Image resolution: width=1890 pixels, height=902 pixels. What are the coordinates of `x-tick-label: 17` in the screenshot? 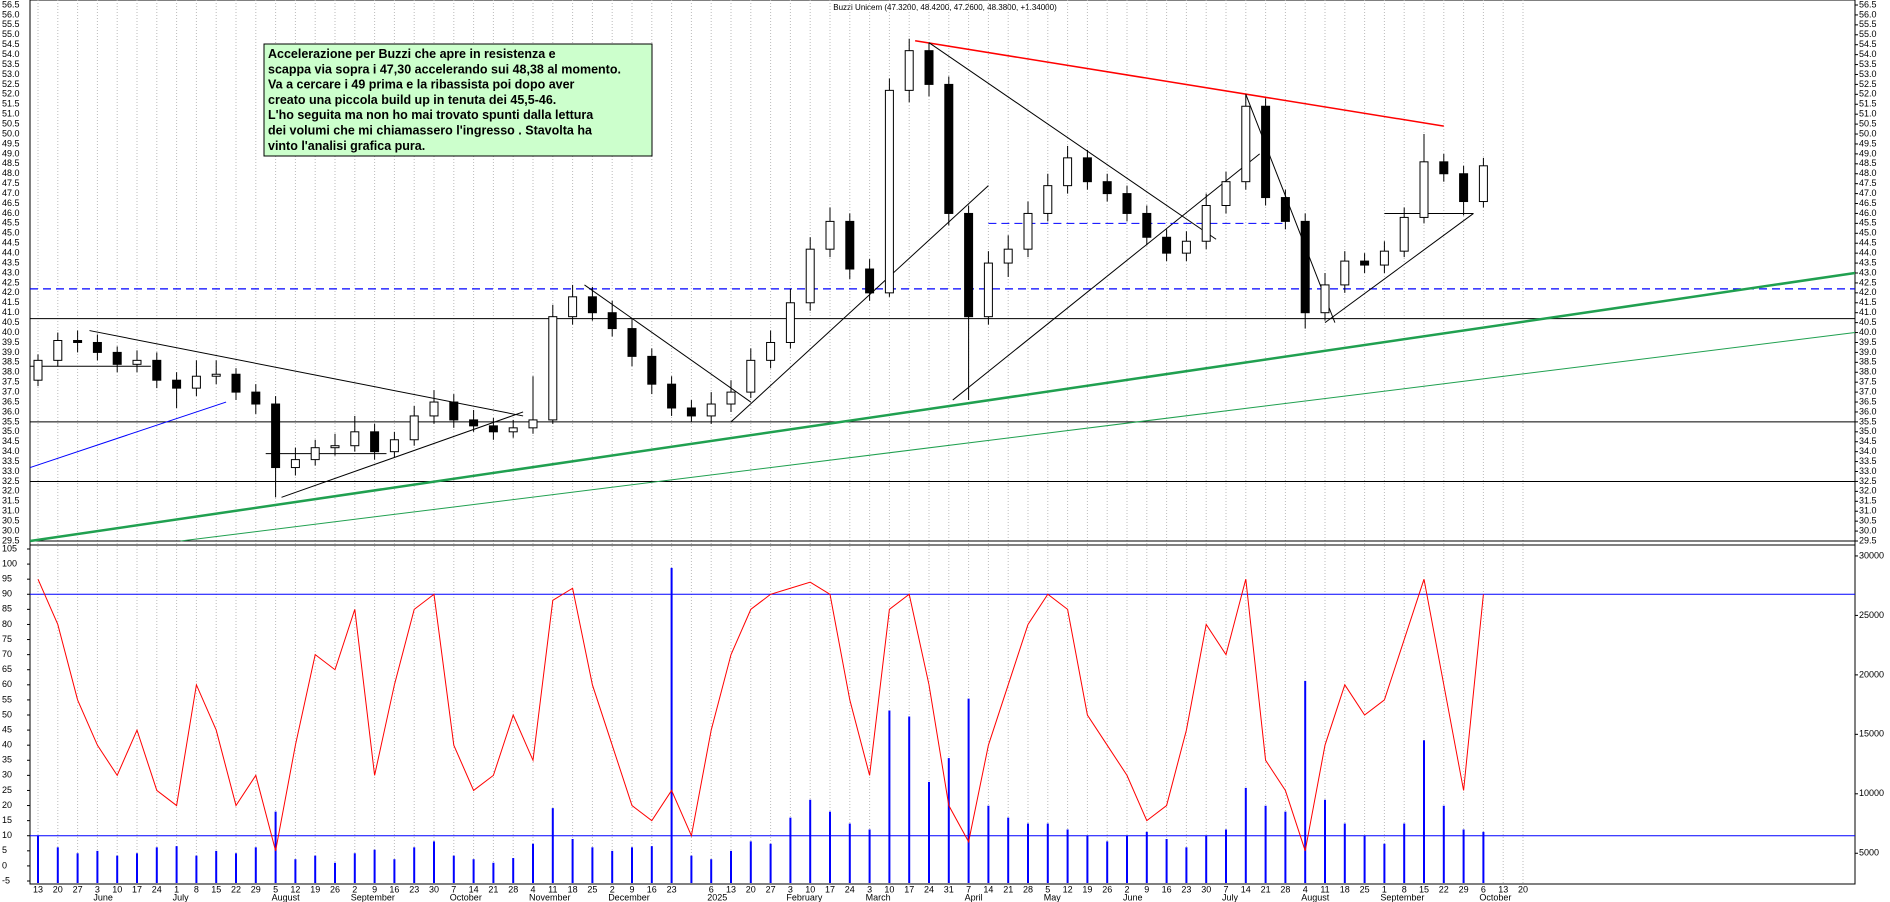 It's located at (137, 889).